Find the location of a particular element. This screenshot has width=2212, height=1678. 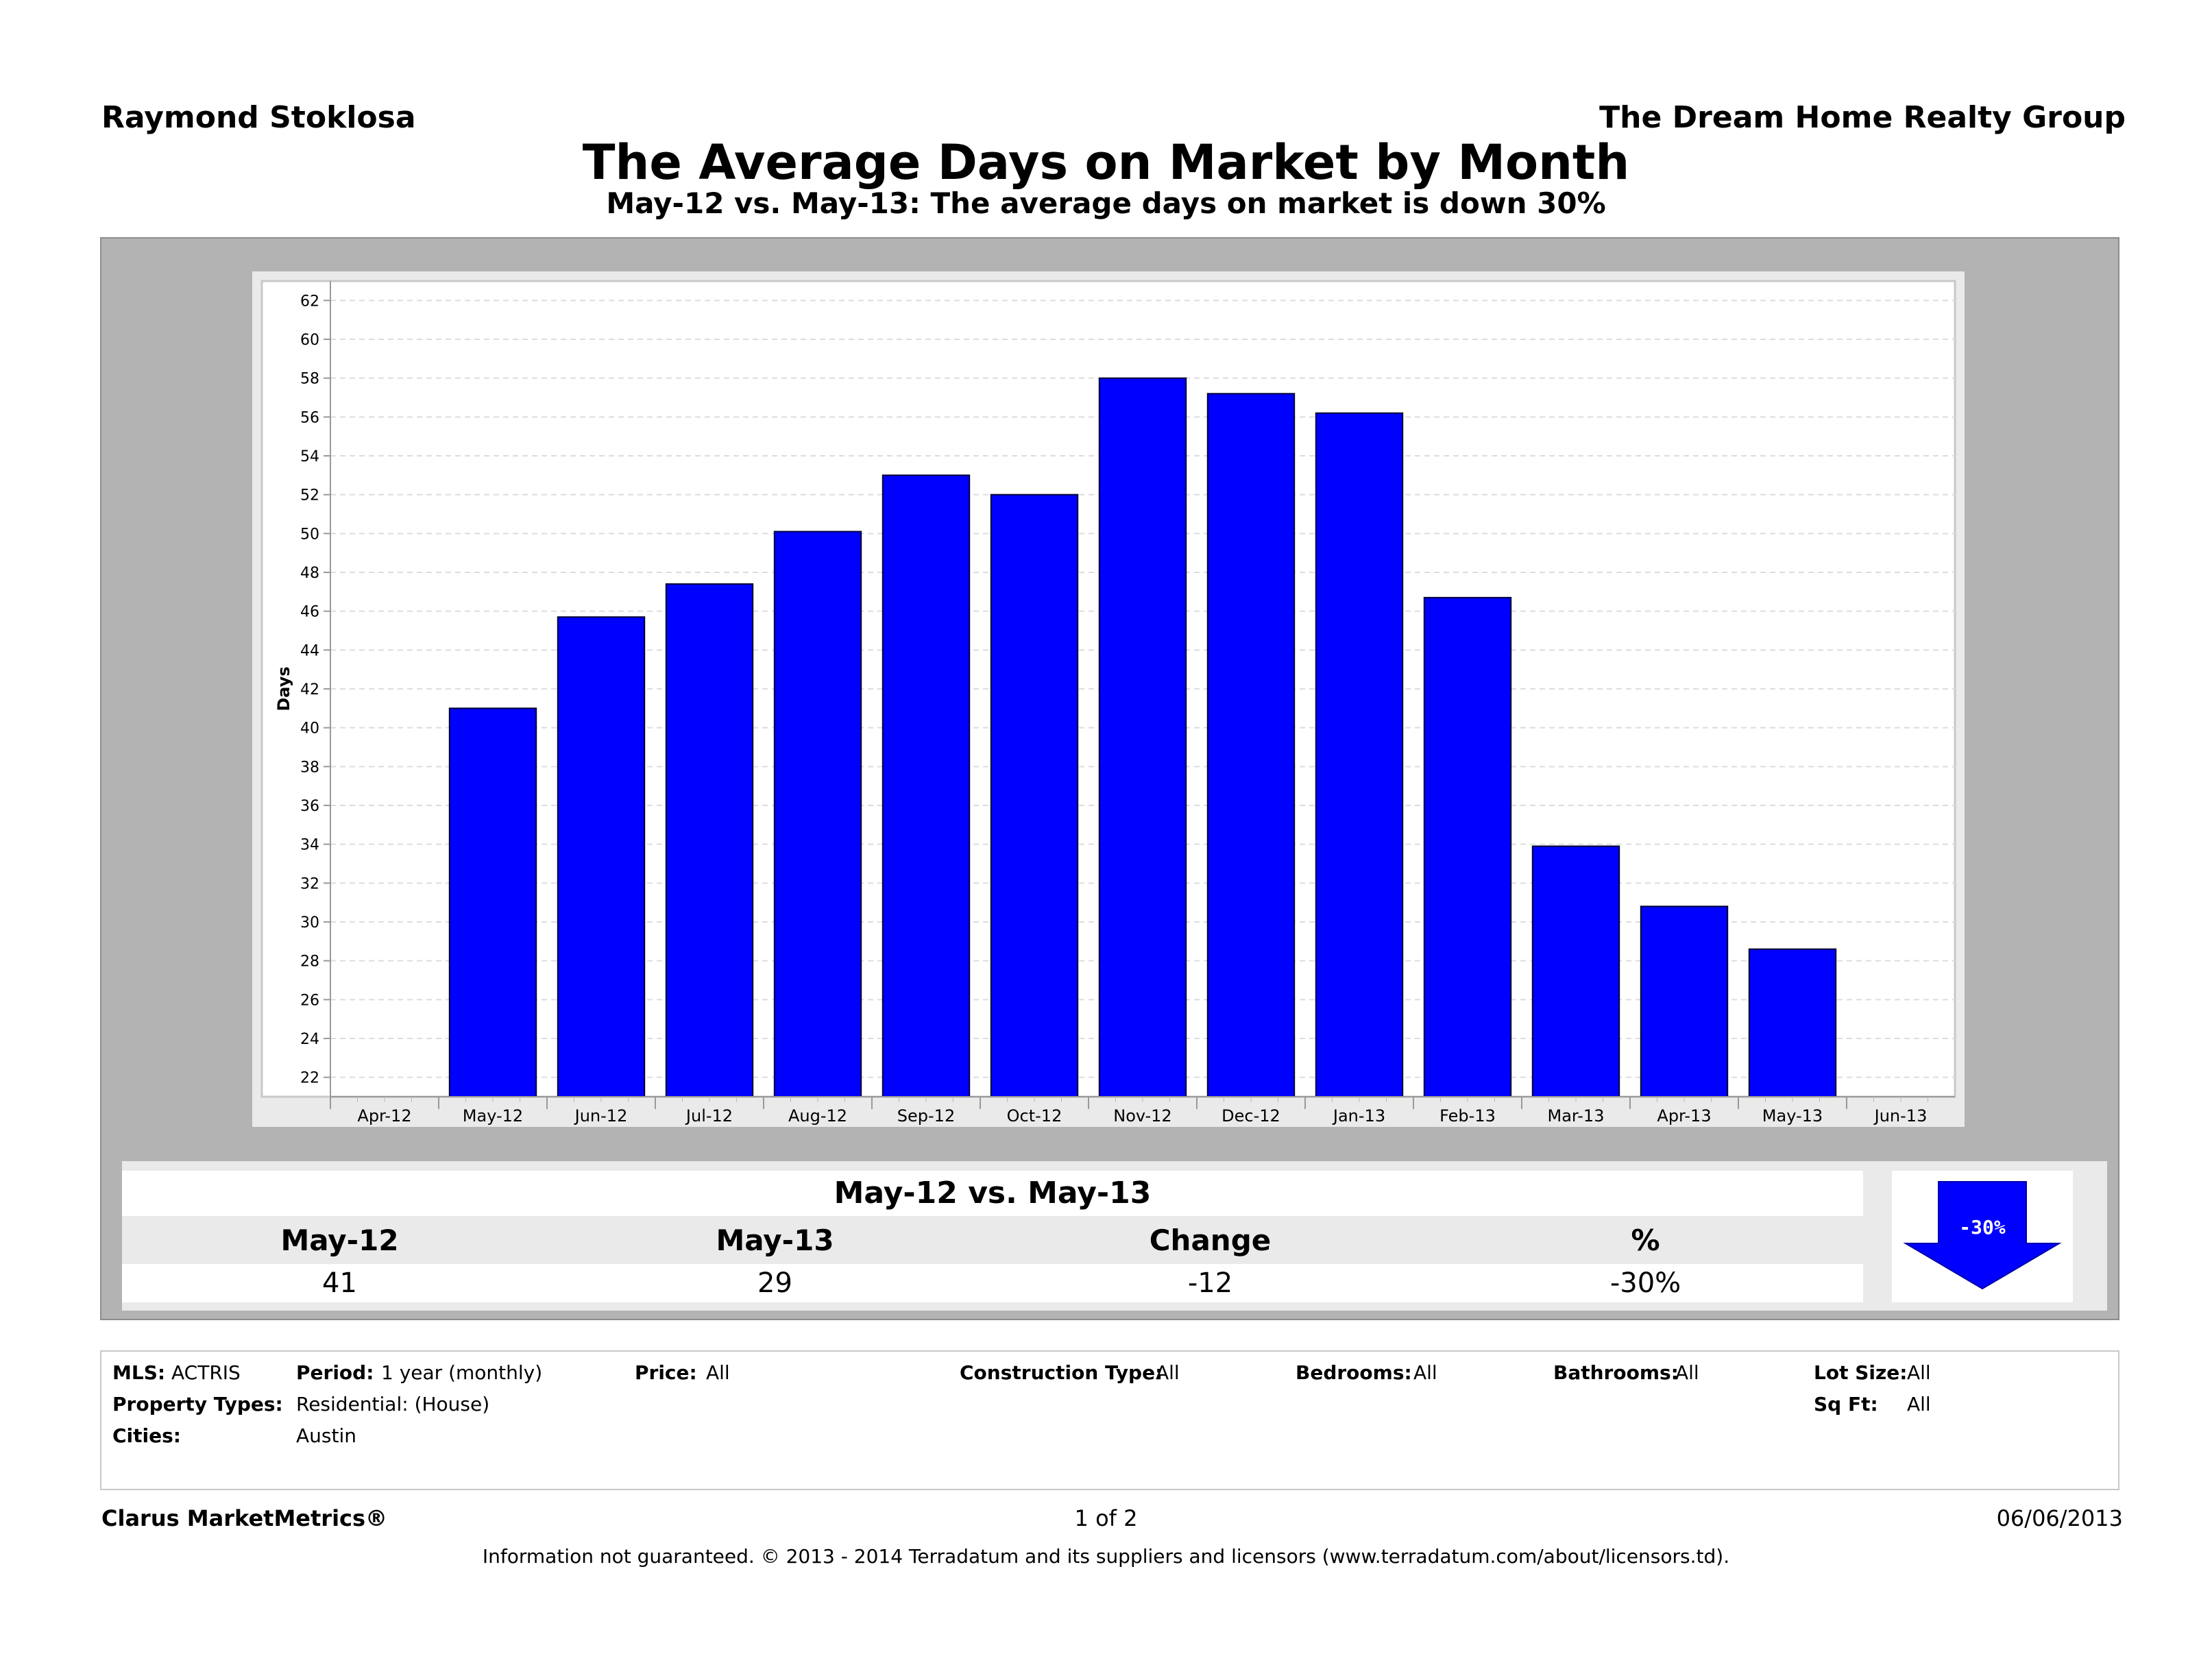

company-name: The Dream Home Realty Group is located at coordinates (1862, 117).